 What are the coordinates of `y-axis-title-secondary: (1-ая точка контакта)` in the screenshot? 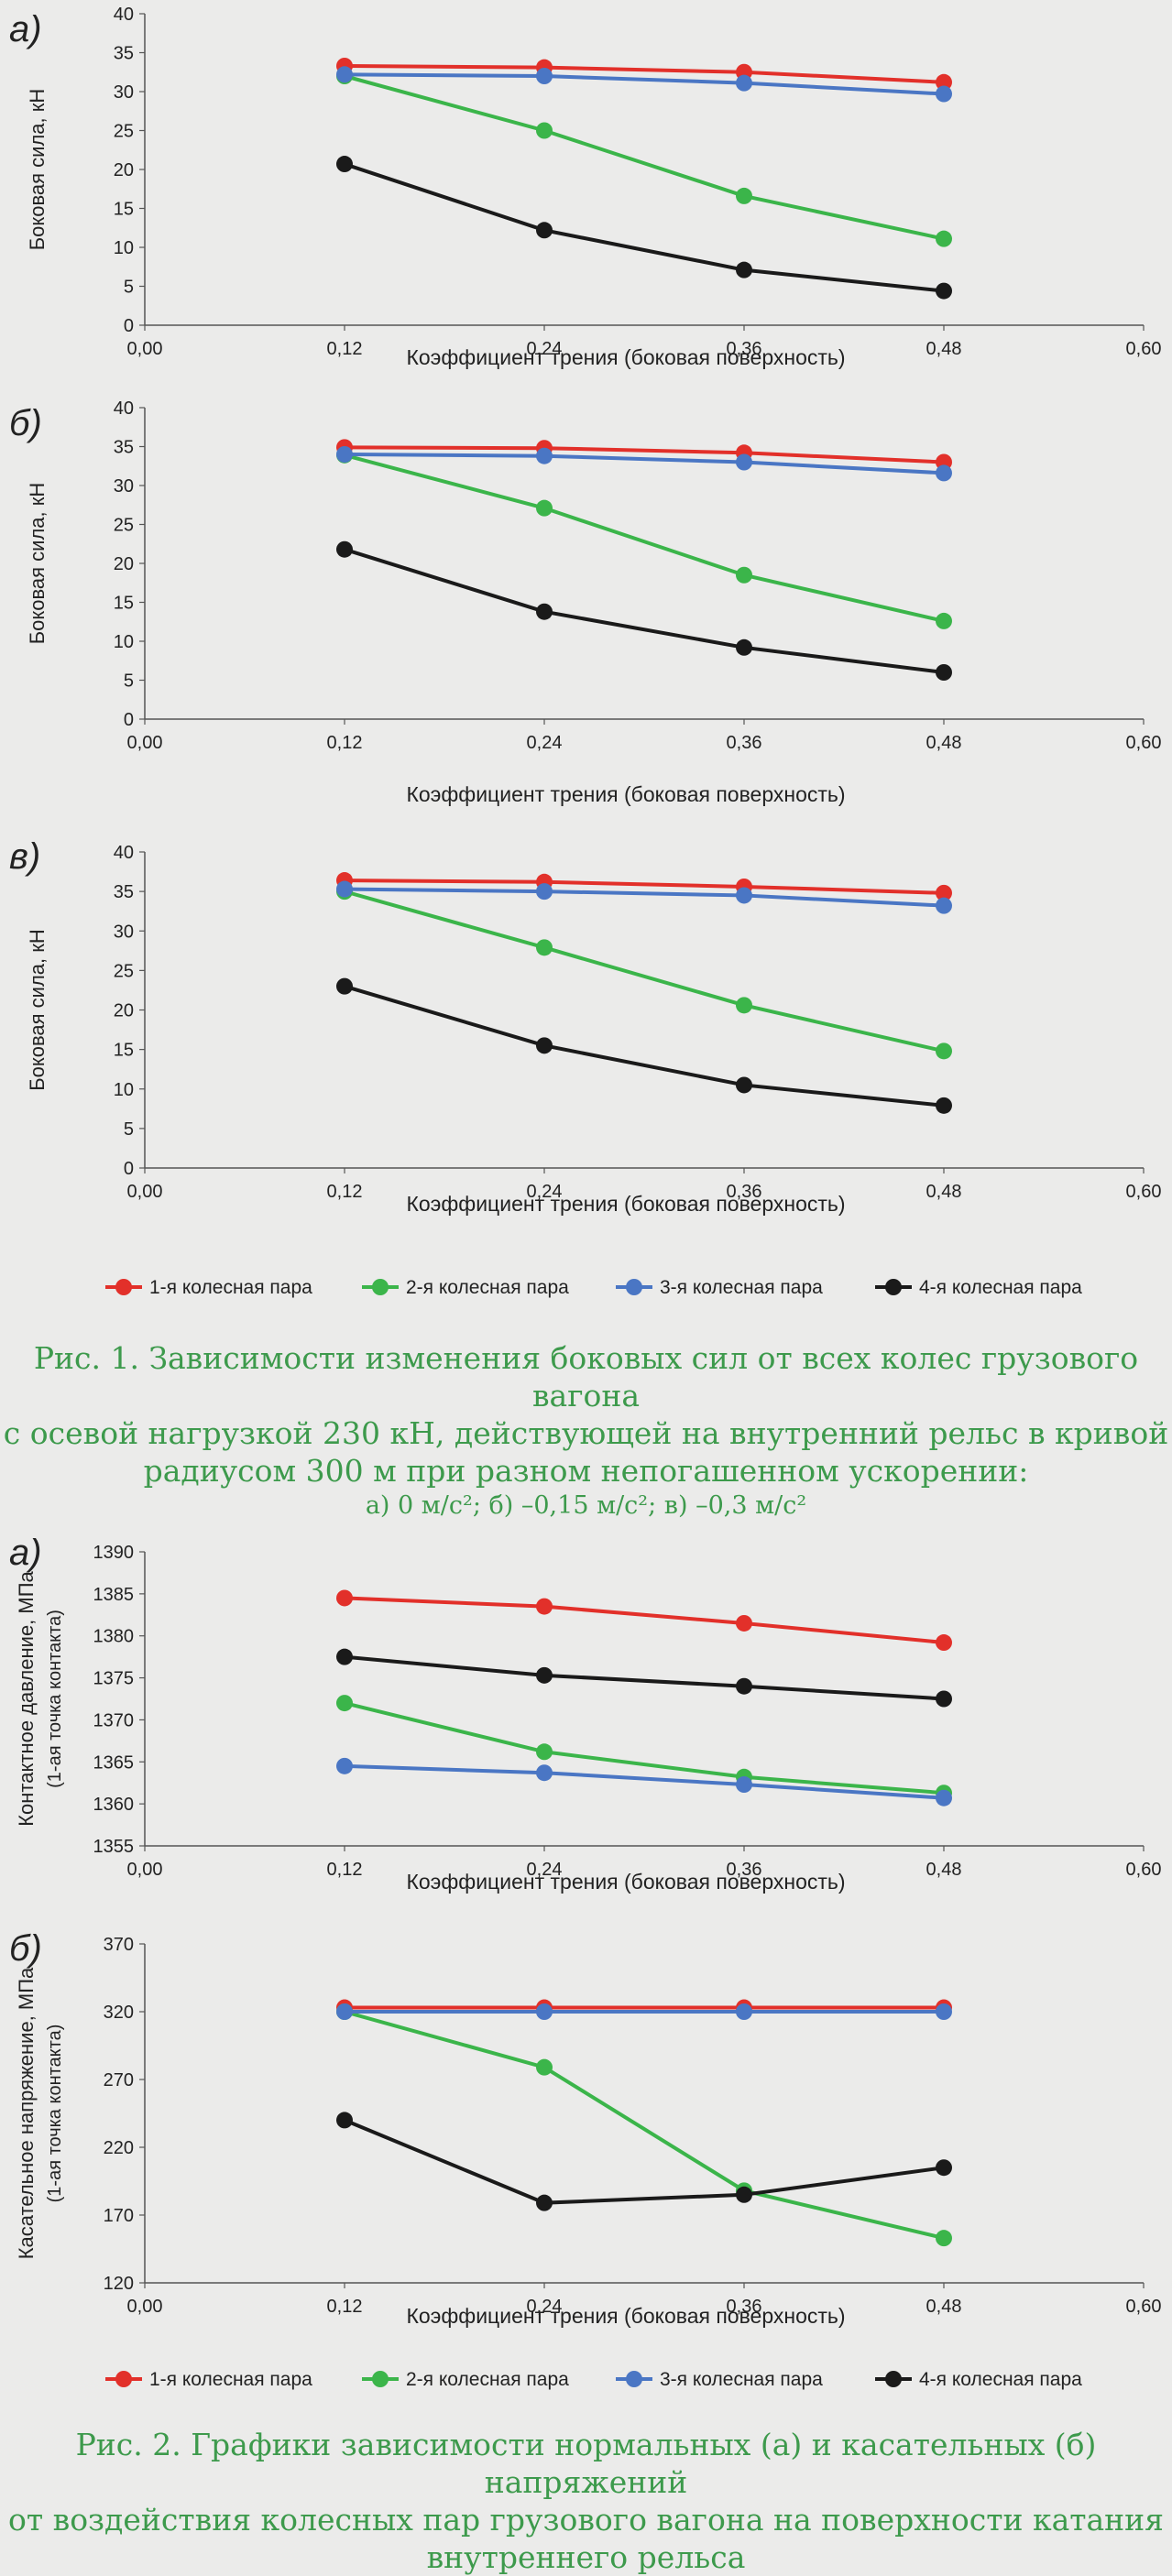 It's located at (55, 2114).